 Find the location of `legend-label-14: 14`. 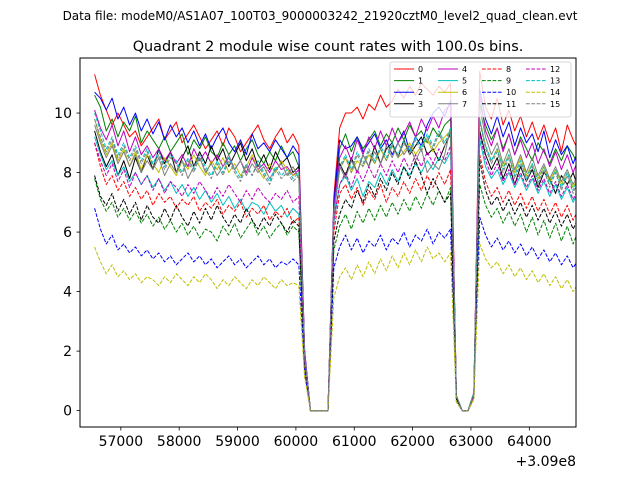

legend-label-14: 14 is located at coordinates (555, 92).